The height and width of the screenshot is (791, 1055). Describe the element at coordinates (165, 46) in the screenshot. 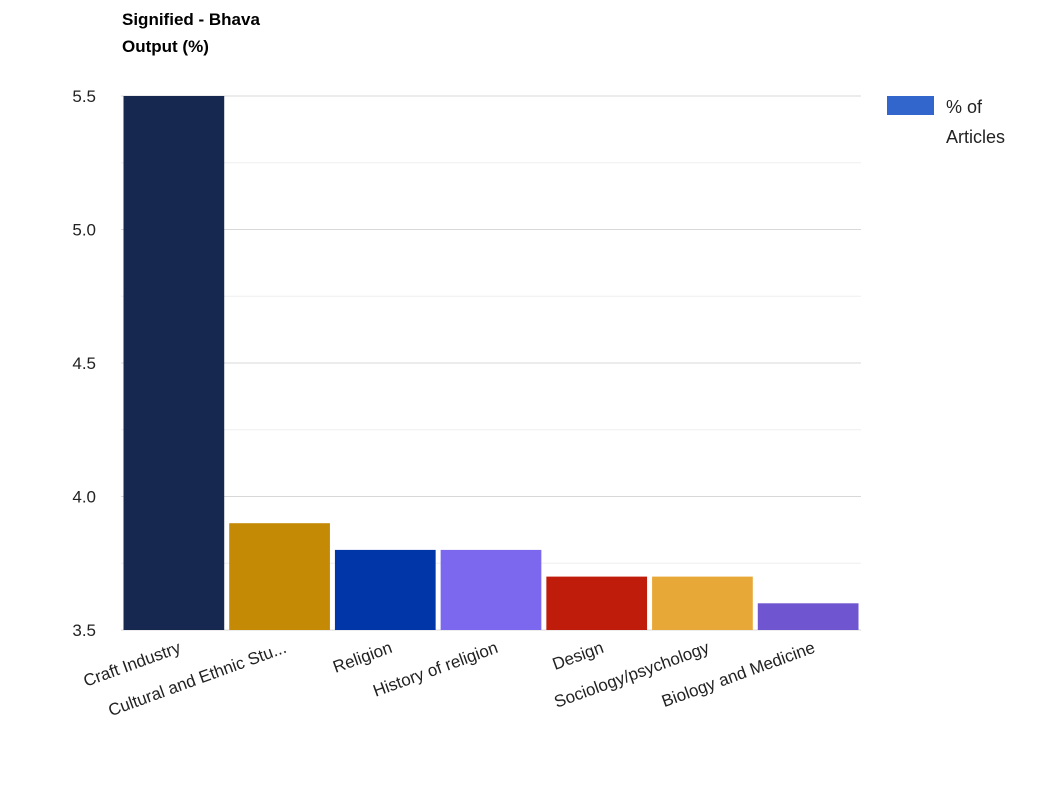

I see `chart-title-line-2: Output (%)` at that location.